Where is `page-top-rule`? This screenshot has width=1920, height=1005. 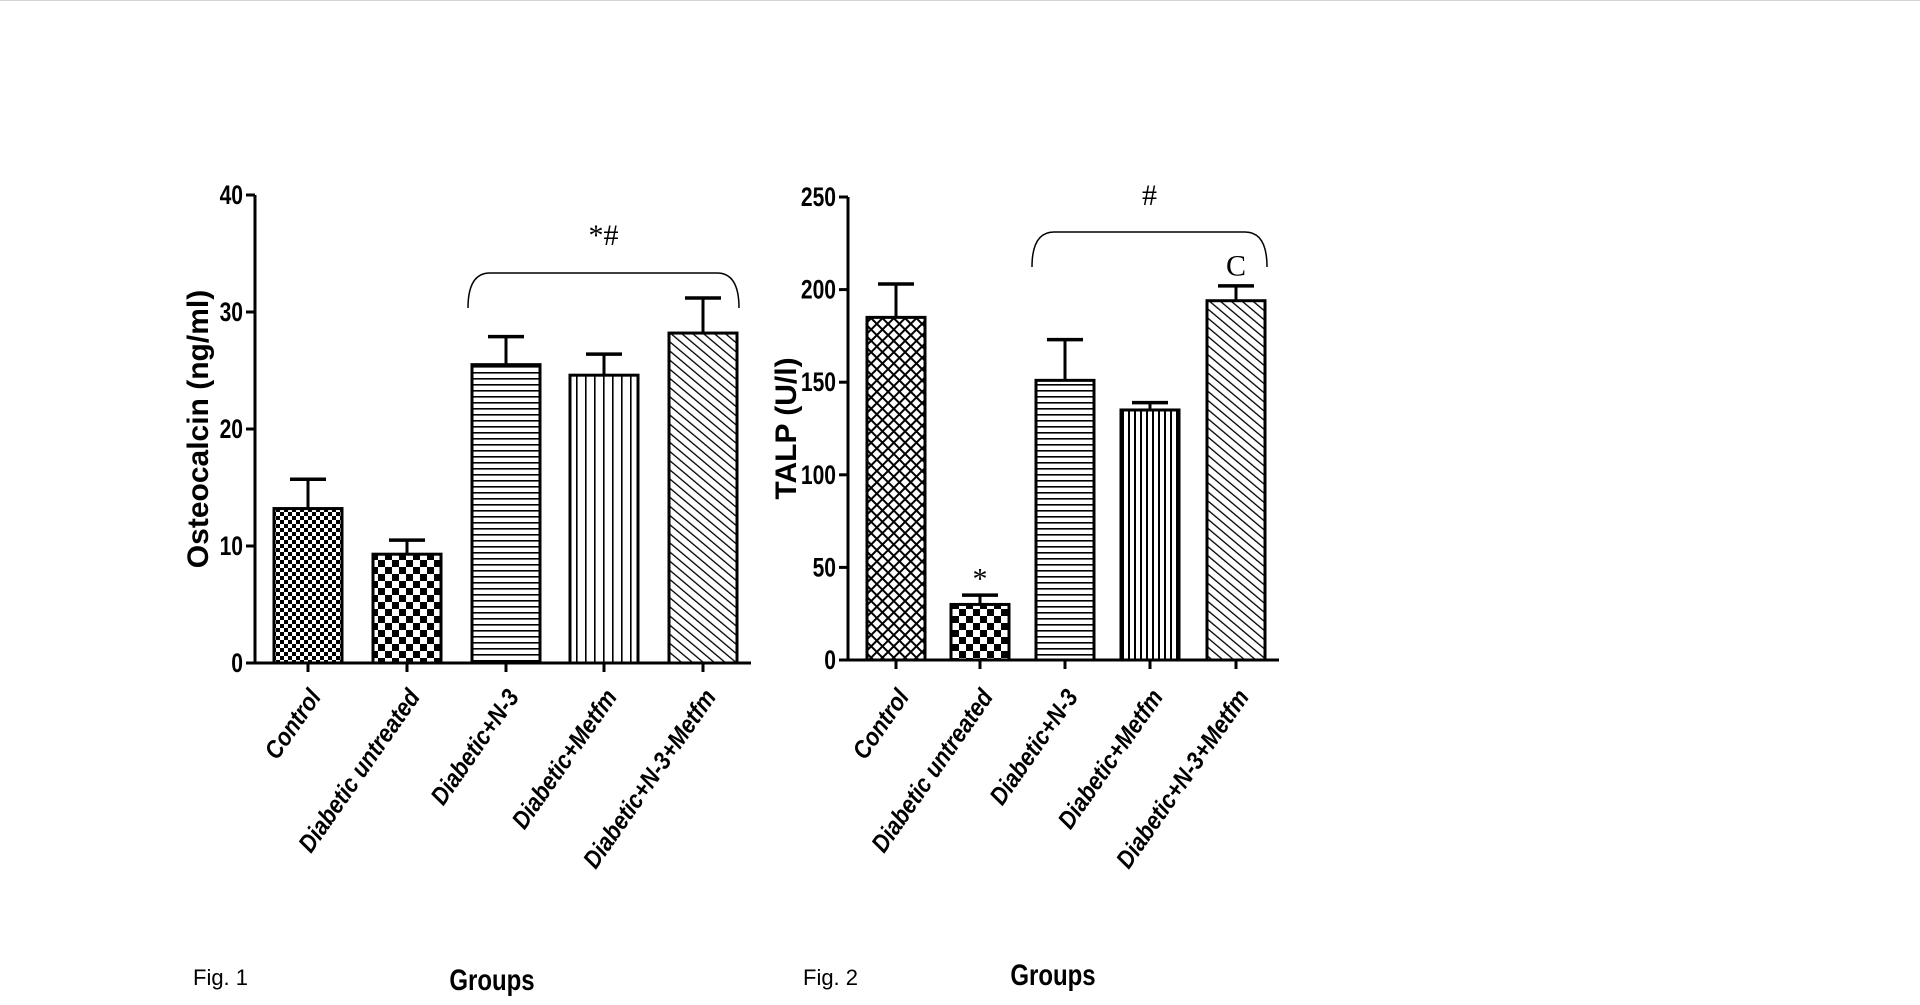
page-top-rule is located at coordinates (960, 0).